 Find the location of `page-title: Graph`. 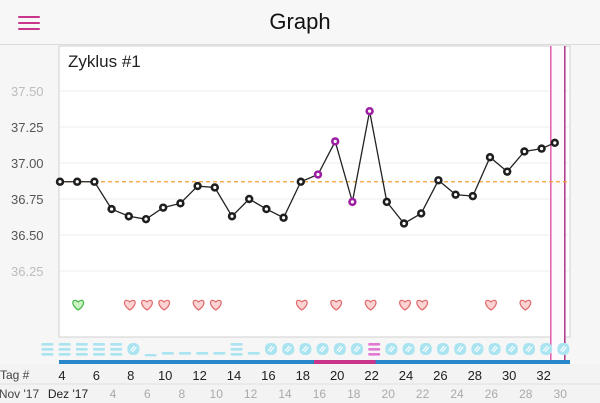

page-title: Graph is located at coordinates (300, 21).